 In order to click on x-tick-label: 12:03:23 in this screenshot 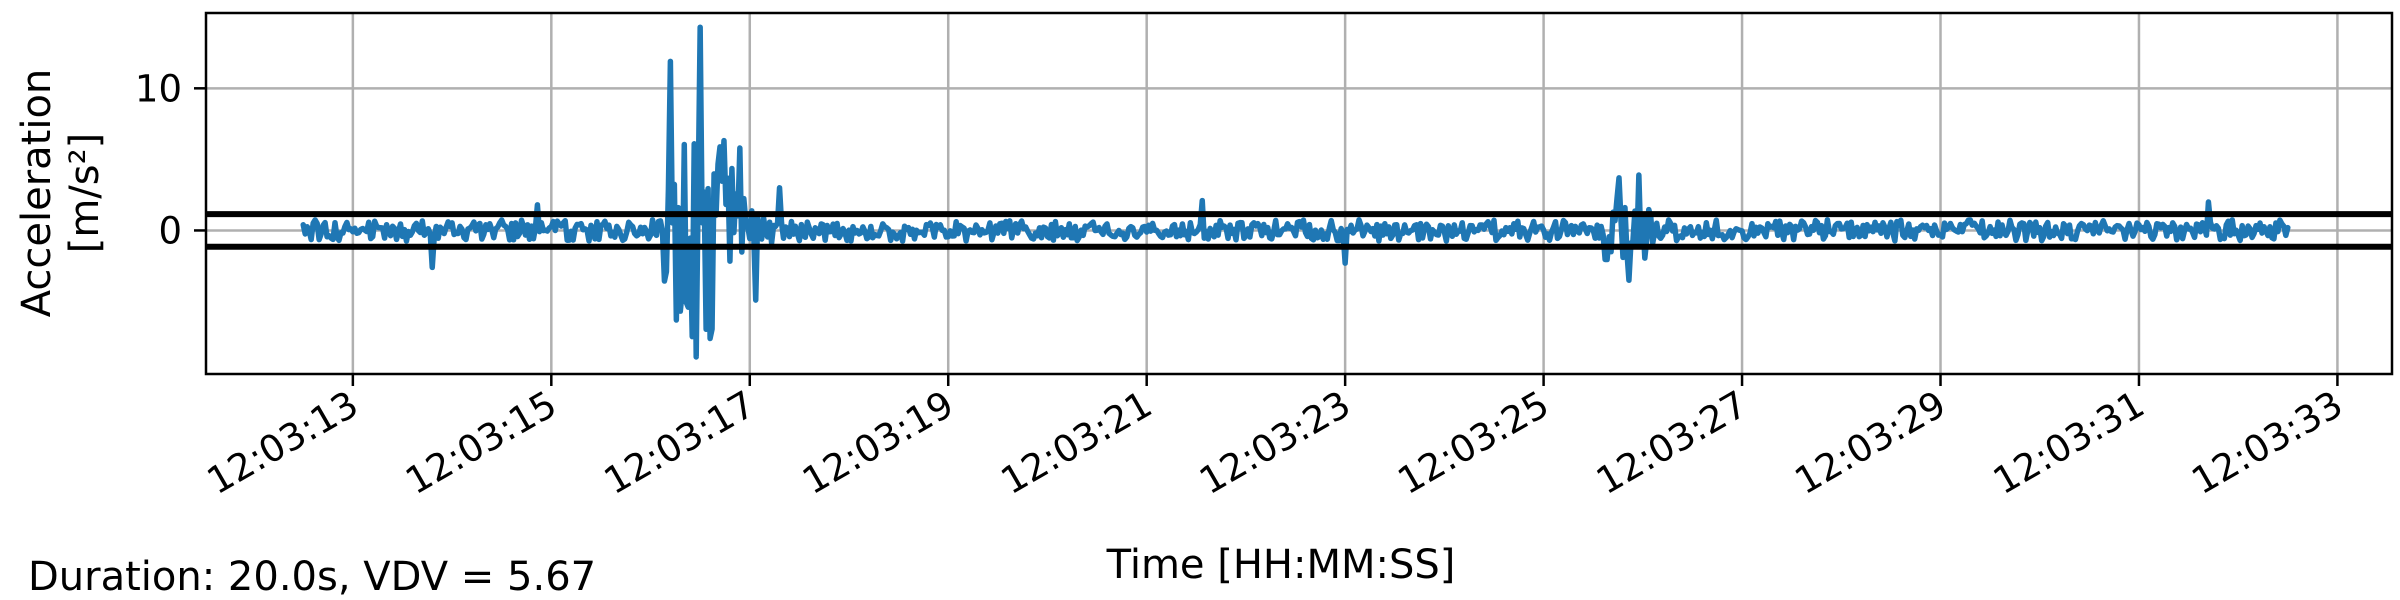, I will do `click(1274, 443)`.